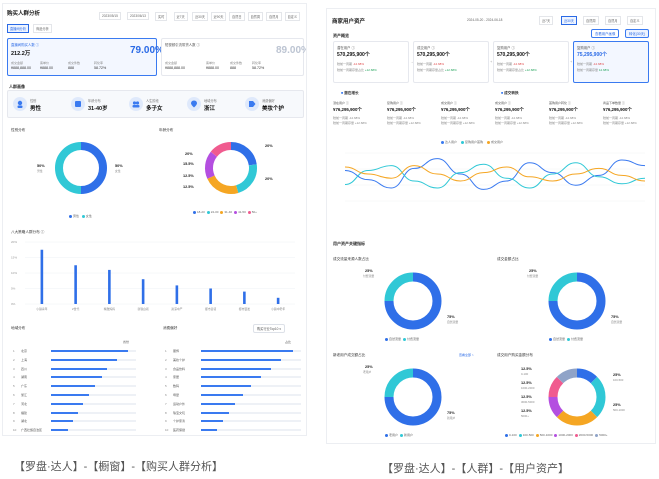 The width and height of the screenshot is (659, 479). Describe the element at coordinates (484, 20) in the screenshot. I see `date-range: 2024-05-20 - 2024-06-18` at that location.